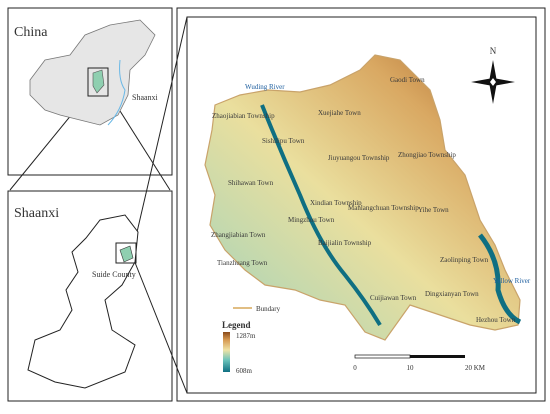 This screenshot has width=550, height=414. I want to click on town-label: Tianzhuang Town, so click(242, 263).